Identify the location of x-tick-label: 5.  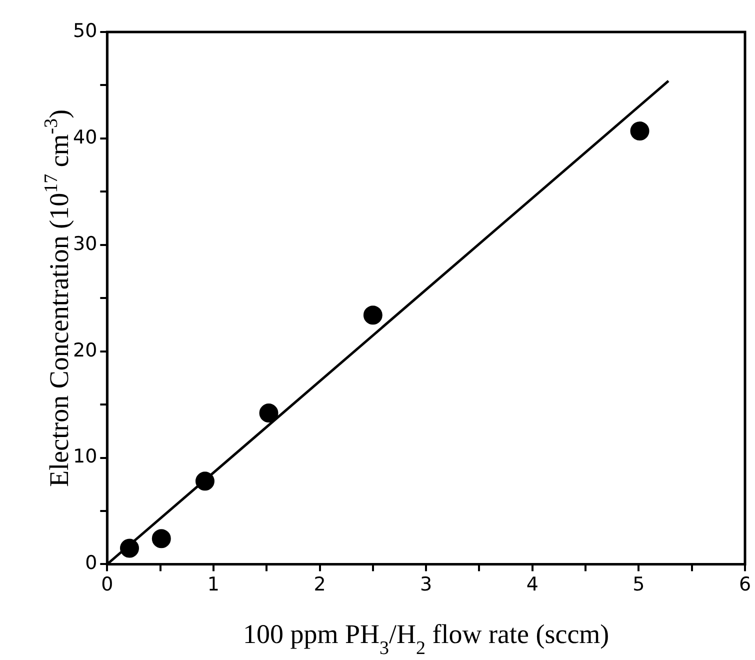
(638, 585).